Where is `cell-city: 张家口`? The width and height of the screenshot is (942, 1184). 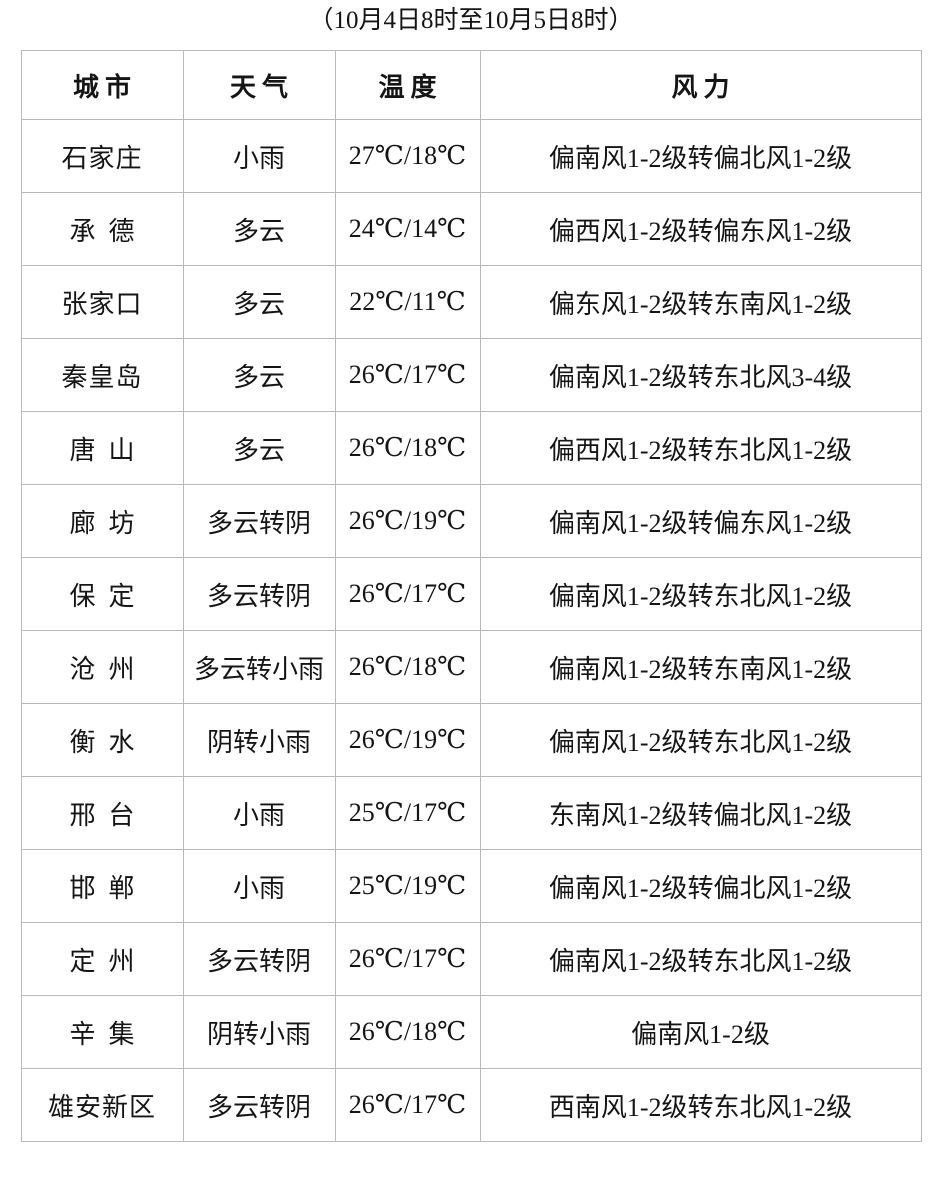 cell-city: 张家口 is located at coordinates (102, 302).